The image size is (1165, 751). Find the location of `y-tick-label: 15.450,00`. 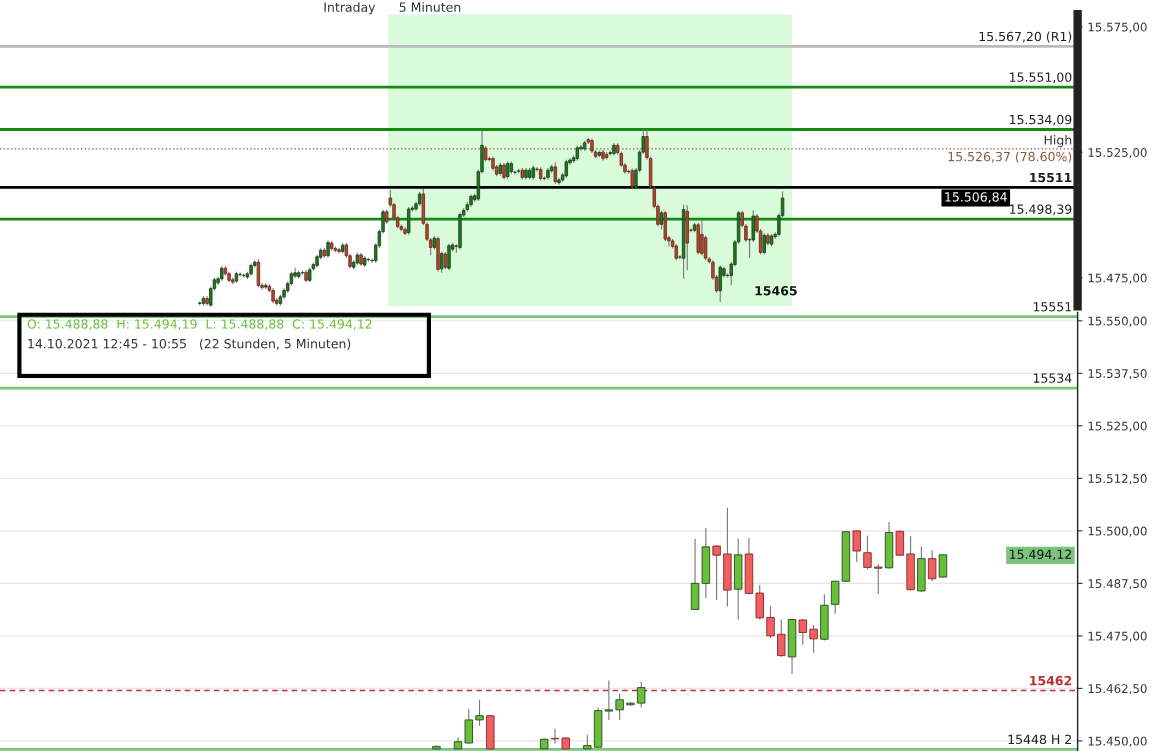

y-tick-label: 15.450,00 is located at coordinates (1117, 741).